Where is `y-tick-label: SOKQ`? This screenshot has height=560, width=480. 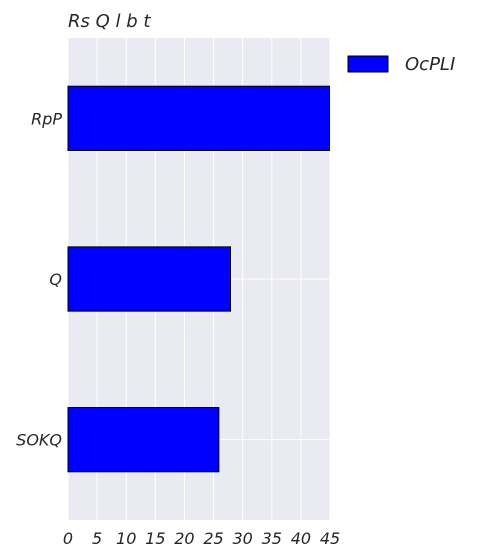 y-tick-label: SOKQ is located at coordinates (39, 440).